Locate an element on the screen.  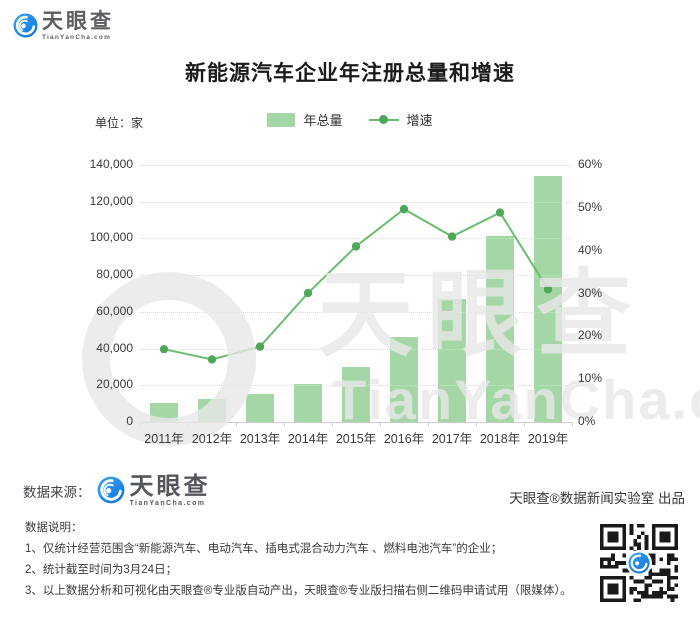
x-axis-label: 2018年 is located at coordinates (500, 439).